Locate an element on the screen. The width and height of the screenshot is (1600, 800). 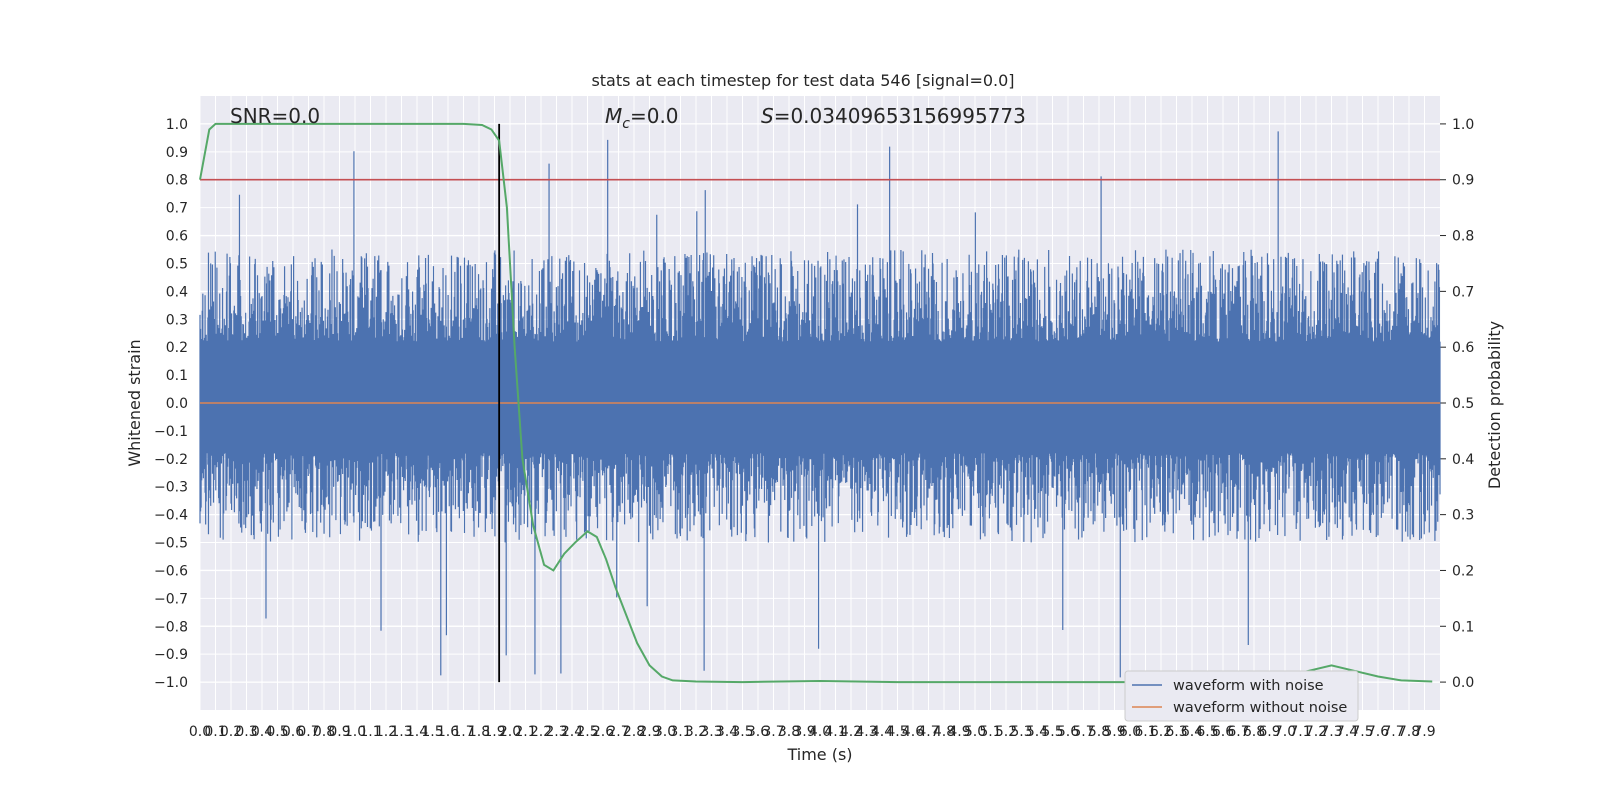
x-tick-label: 0.3 is located at coordinates (246, 732).